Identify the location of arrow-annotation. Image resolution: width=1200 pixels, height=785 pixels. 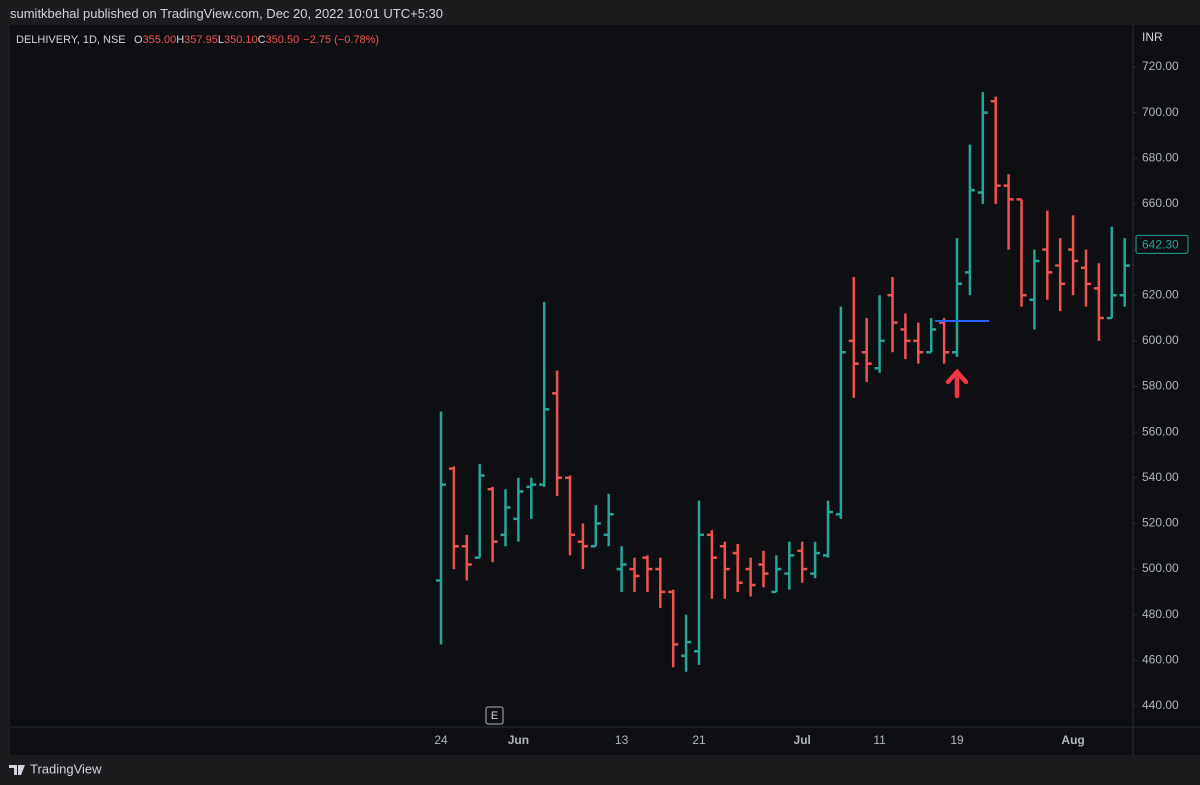
(957, 383).